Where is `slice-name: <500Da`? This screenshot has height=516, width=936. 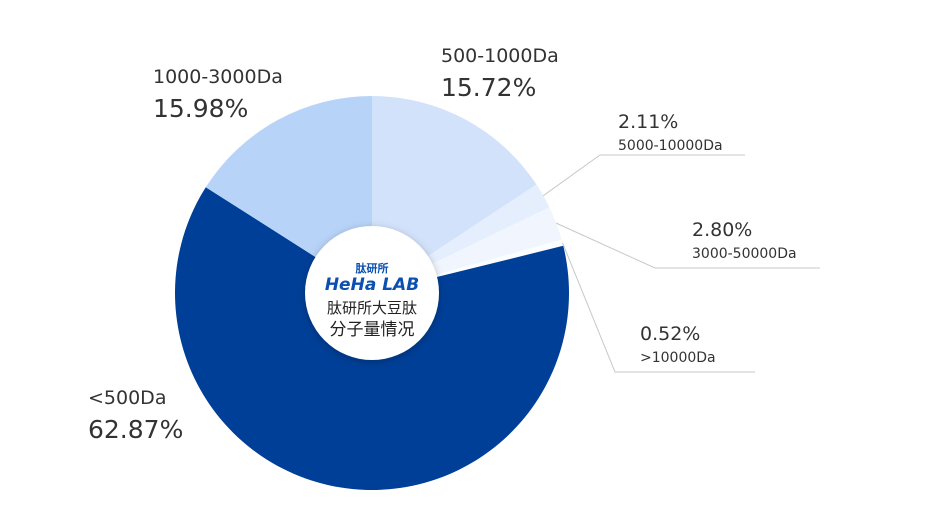 slice-name: <500Da is located at coordinates (127, 398).